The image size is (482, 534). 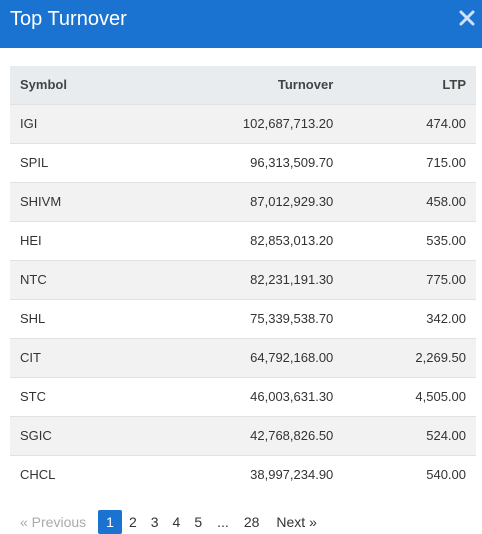 I want to click on cell-symbol: NTC, so click(x=73, y=279).